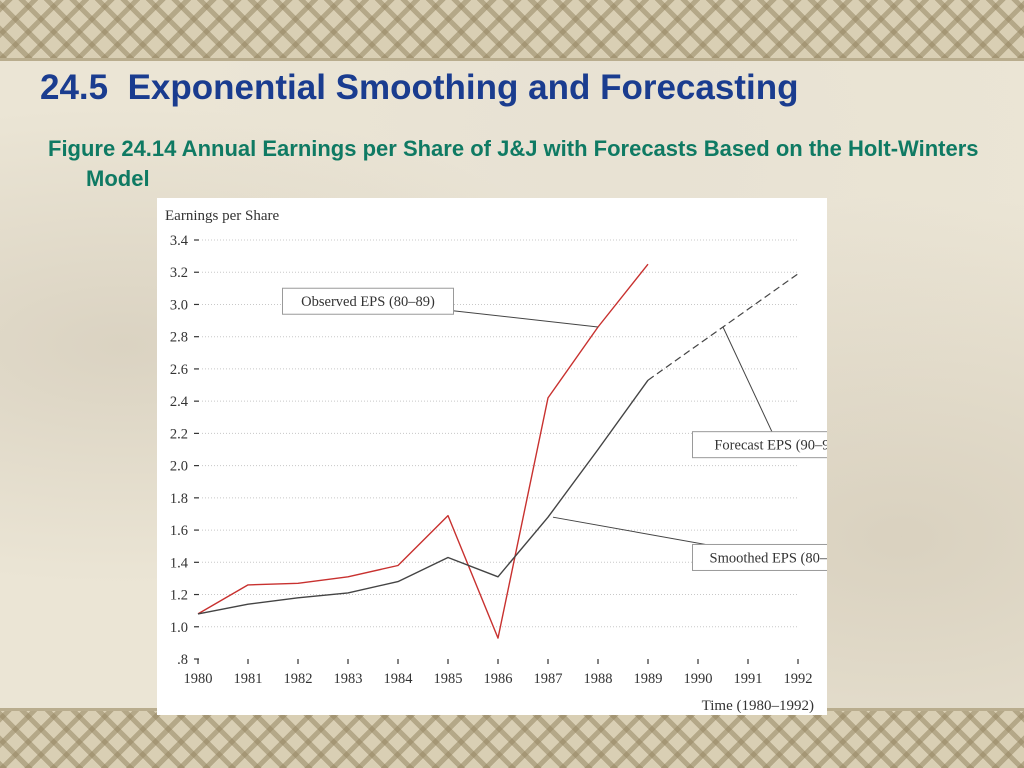  Describe the element at coordinates (399, 679) in the screenshot. I see `x-tick-label: 1984` at that location.